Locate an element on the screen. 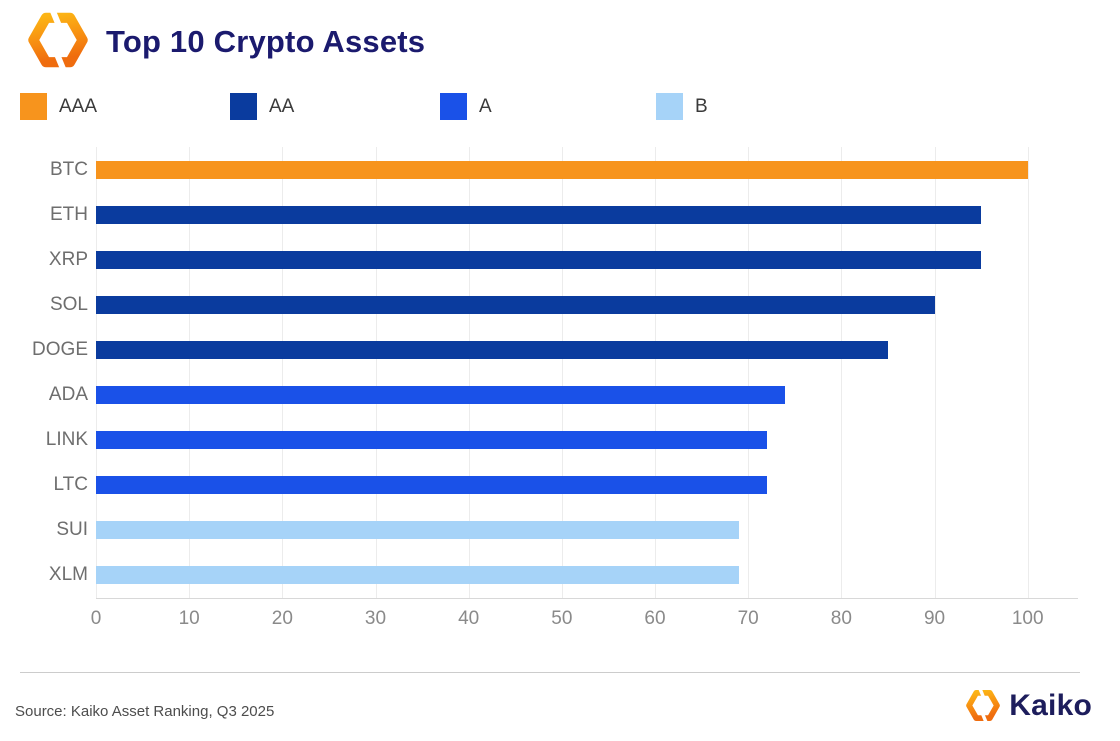 This screenshot has height=741, width=1120. x-label-60: 60 is located at coordinates (655, 618).